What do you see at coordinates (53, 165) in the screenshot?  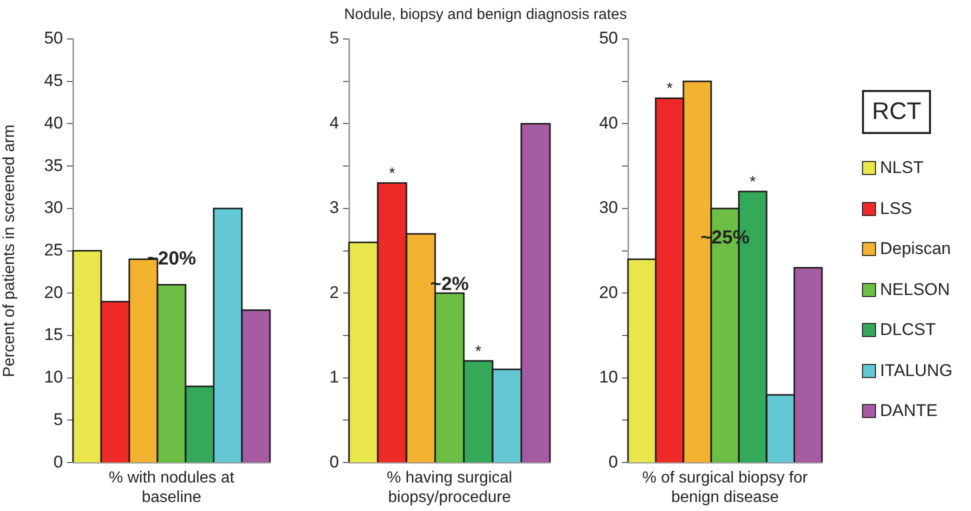 I see `y-tick-label: 35` at bounding box center [53, 165].